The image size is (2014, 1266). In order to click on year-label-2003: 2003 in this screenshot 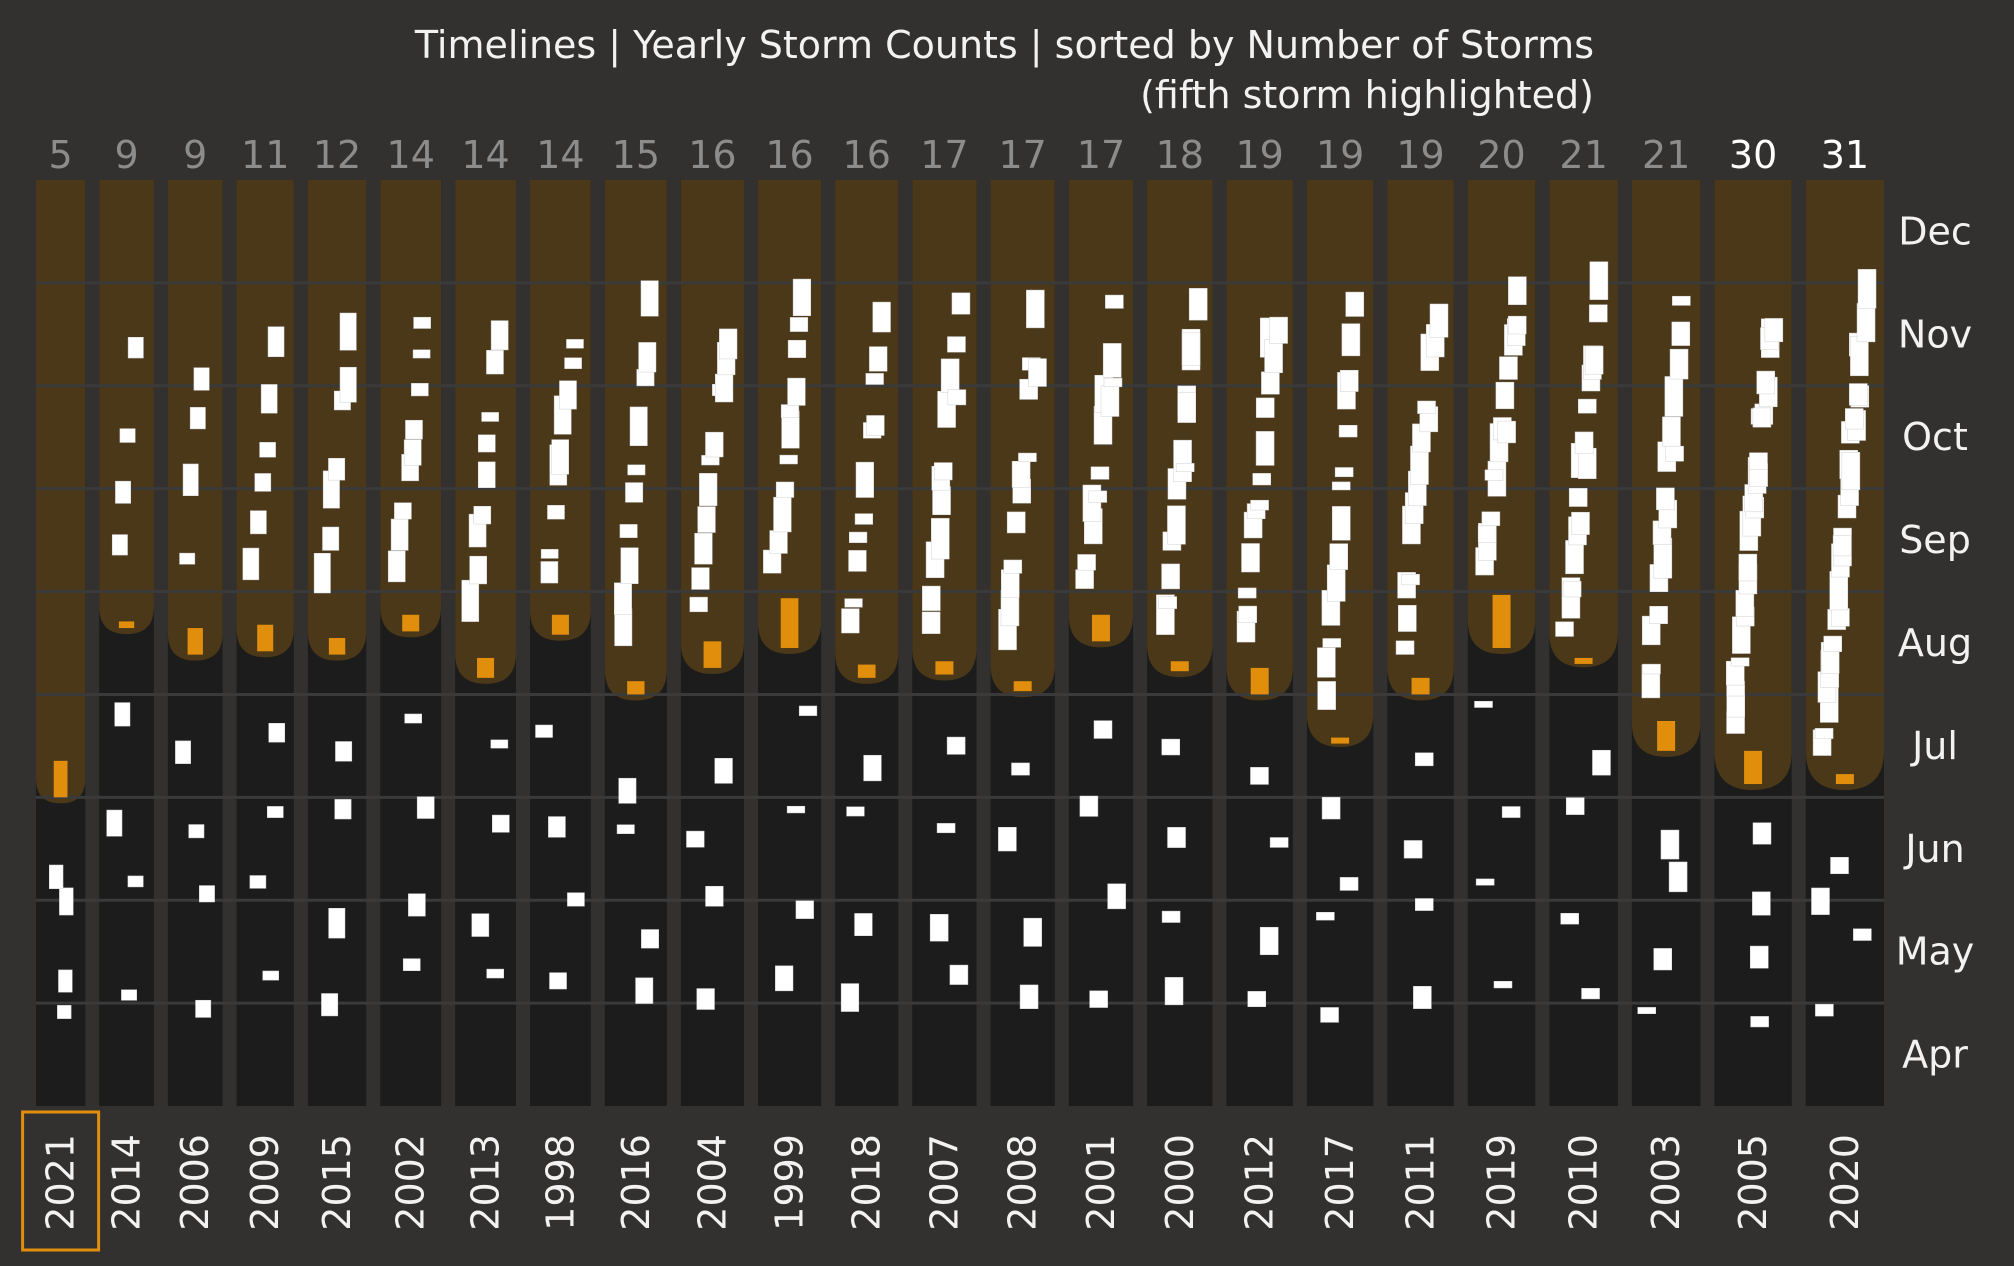, I will do `click(1666, 1182)`.